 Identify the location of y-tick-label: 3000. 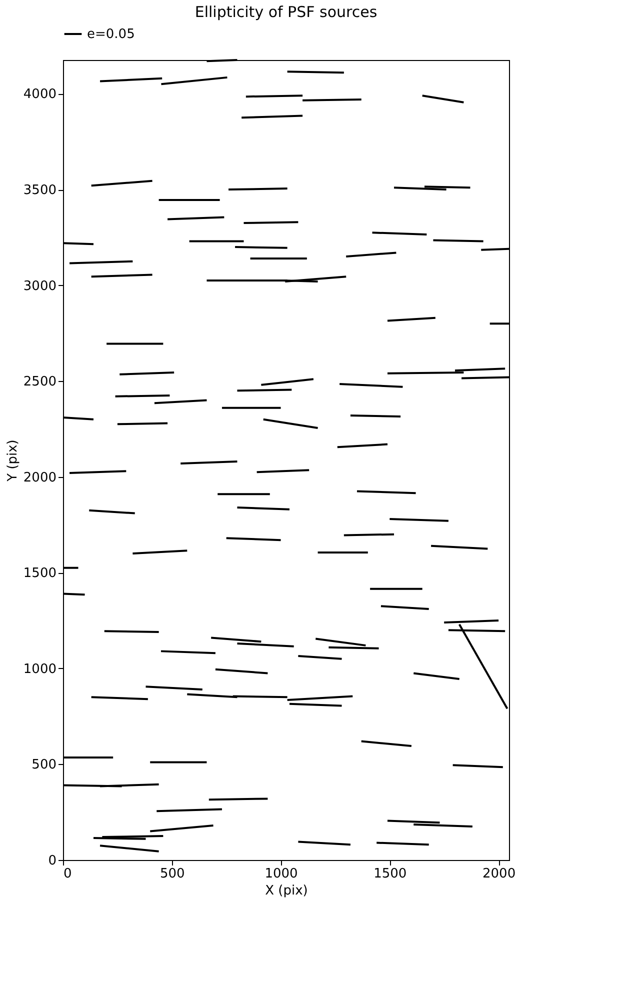
(39, 286).